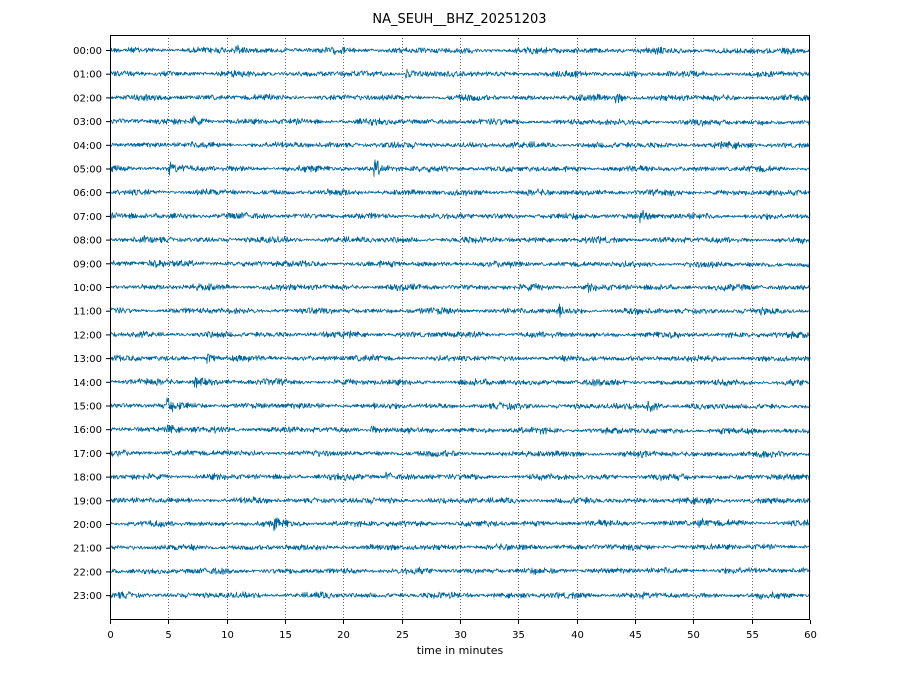 This screenshot has width=919, height=690. I want to click on x-tick-label: 0, so click(110, 635).